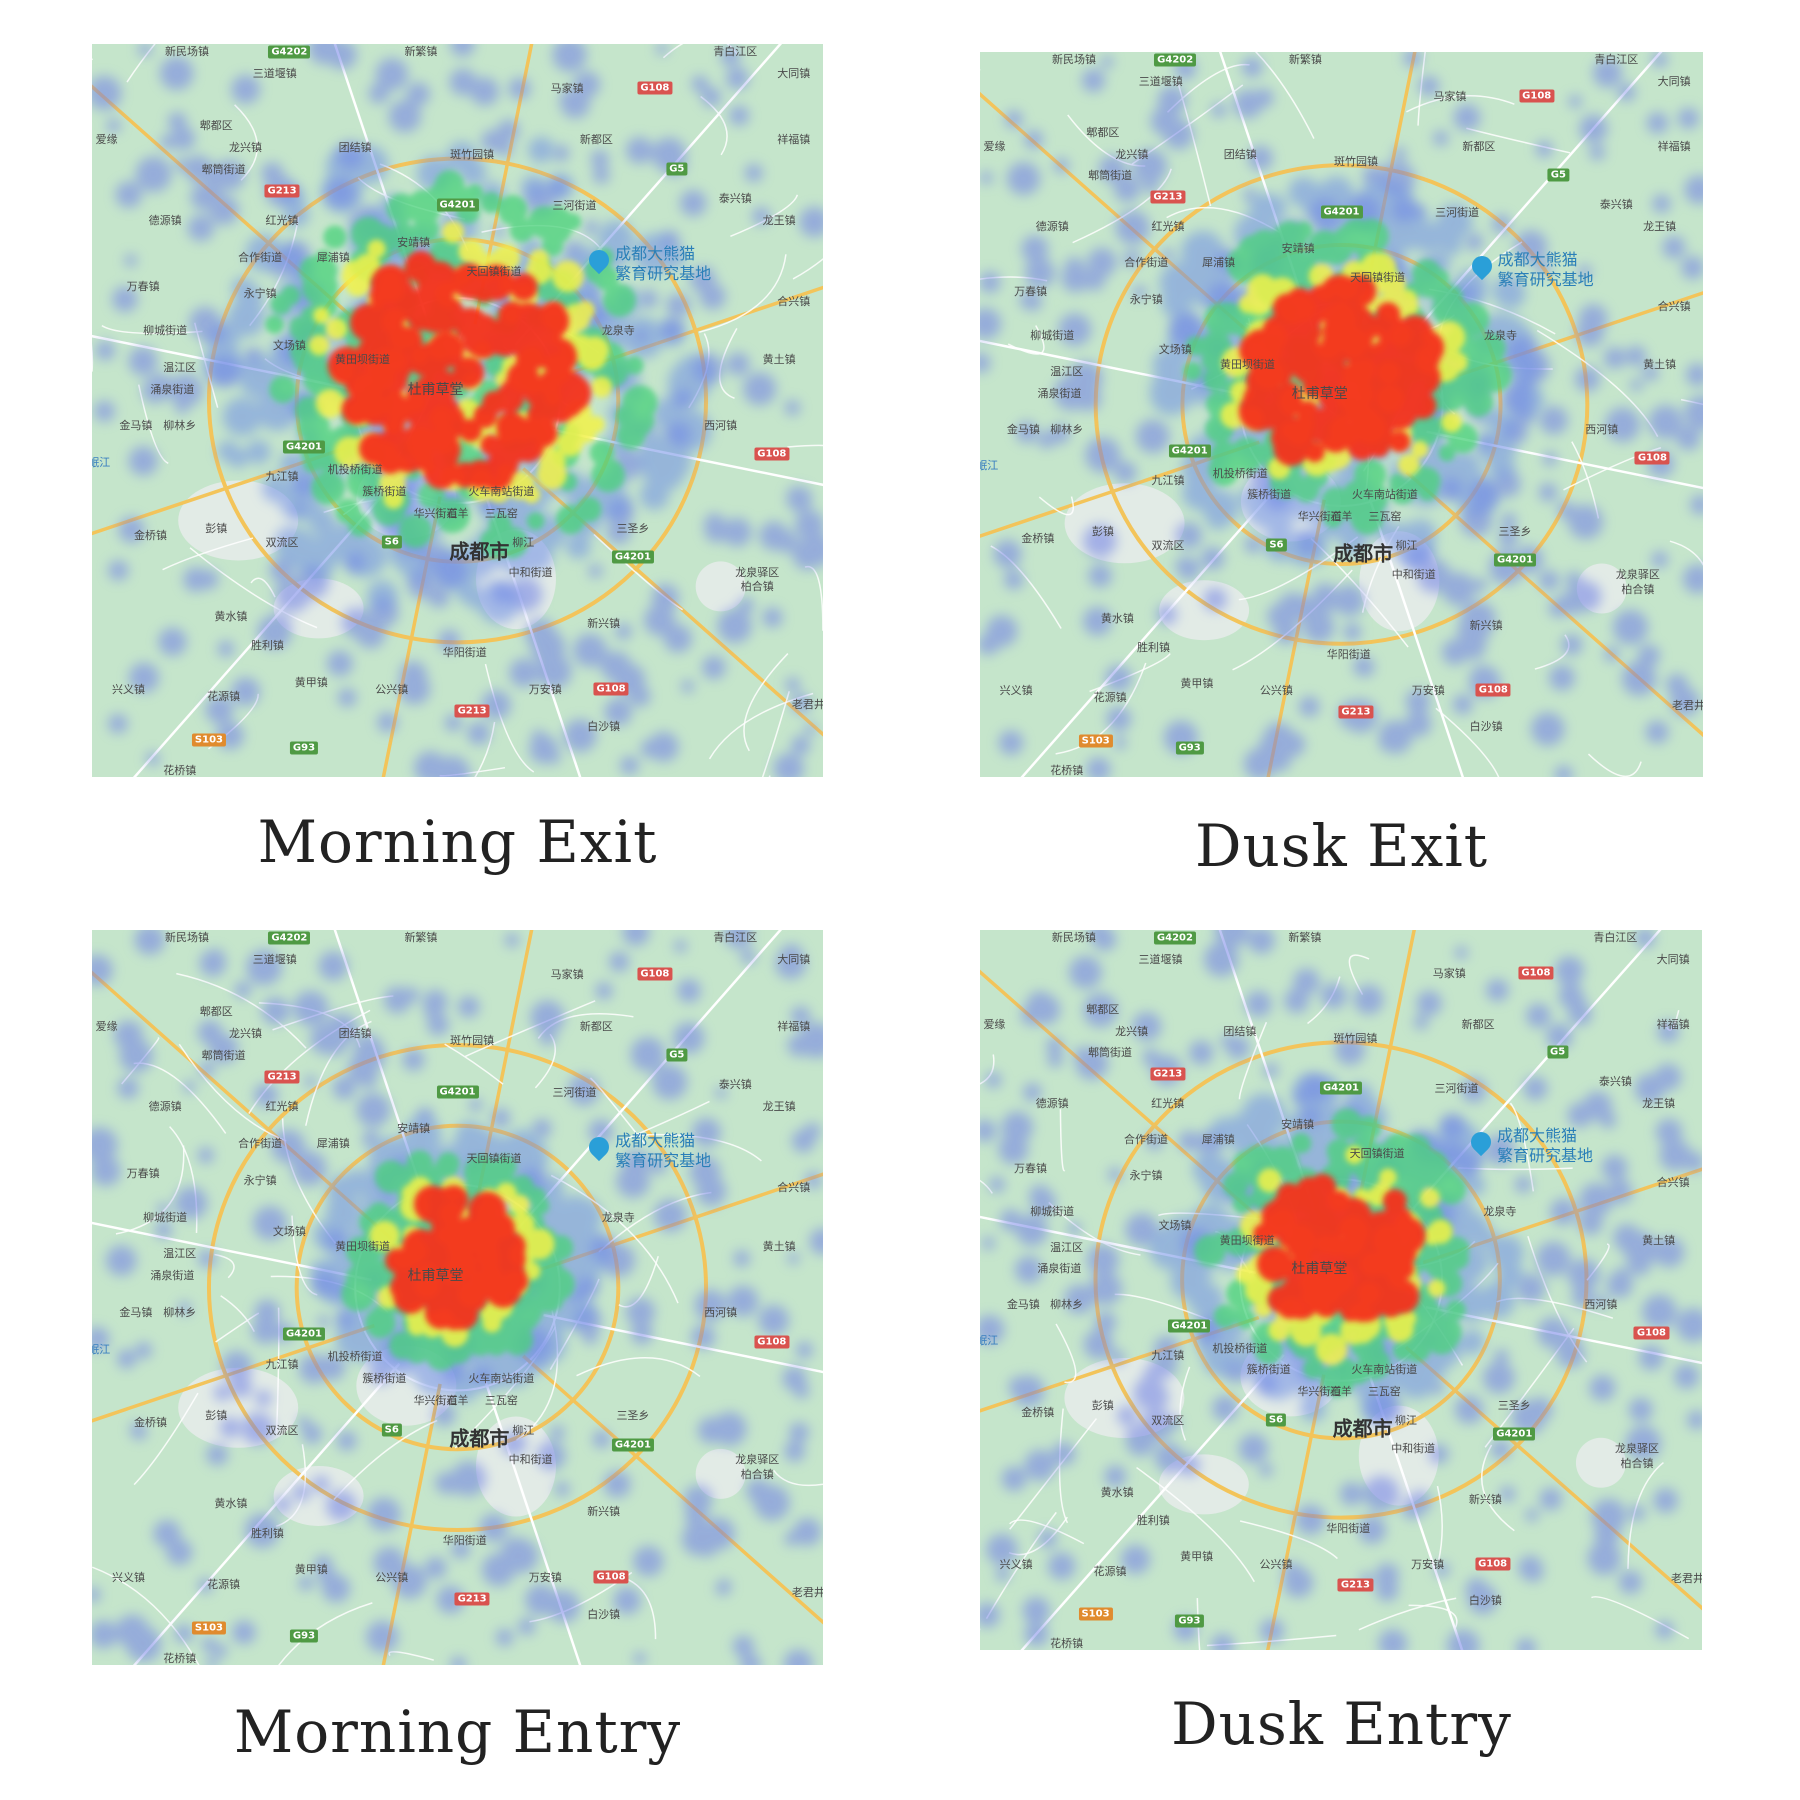  I want to click on town-label: 马家镇, so click(567, 88).